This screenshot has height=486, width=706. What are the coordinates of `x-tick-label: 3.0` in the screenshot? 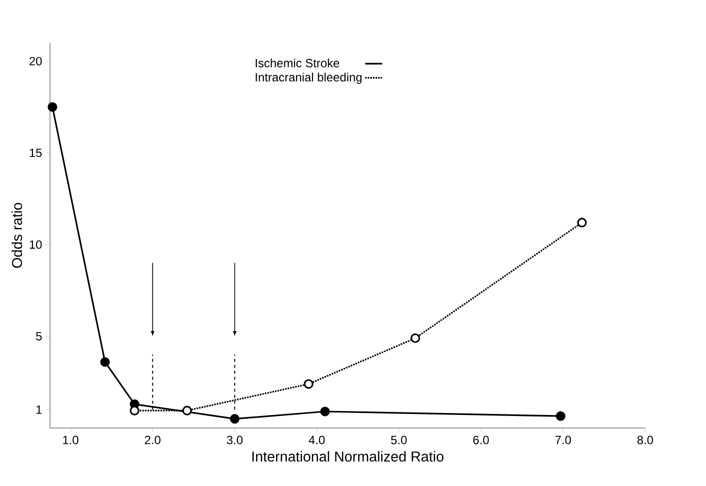 It's located at (234, 440).